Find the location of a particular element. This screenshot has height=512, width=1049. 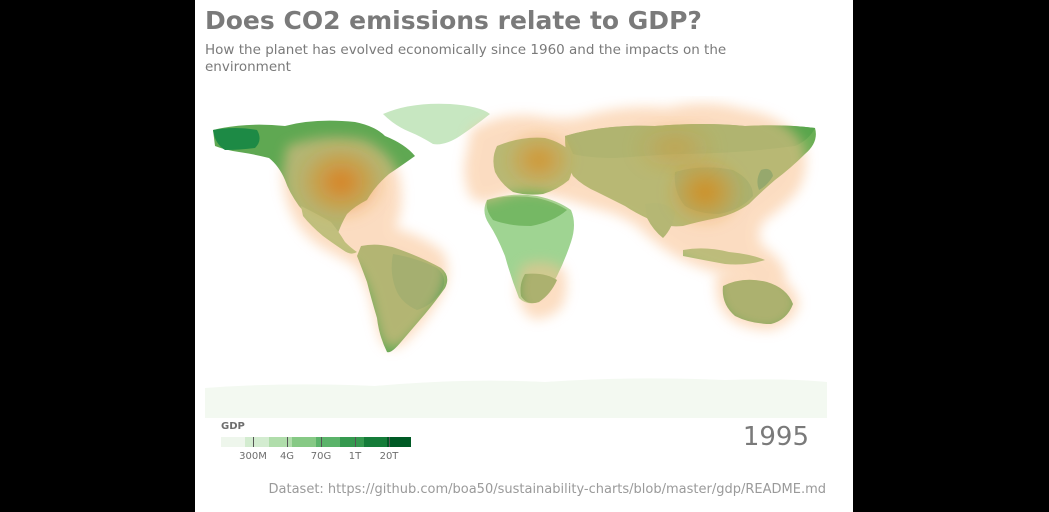

year-label: 1995 is located at coordinates (775, 437).